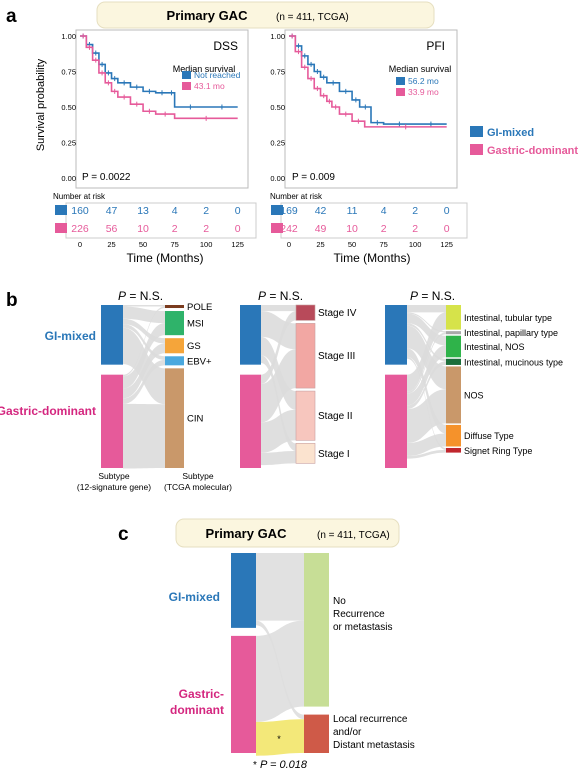 The image size is (586, 770). I want to click on risk-count: 242, so click(289, 229).